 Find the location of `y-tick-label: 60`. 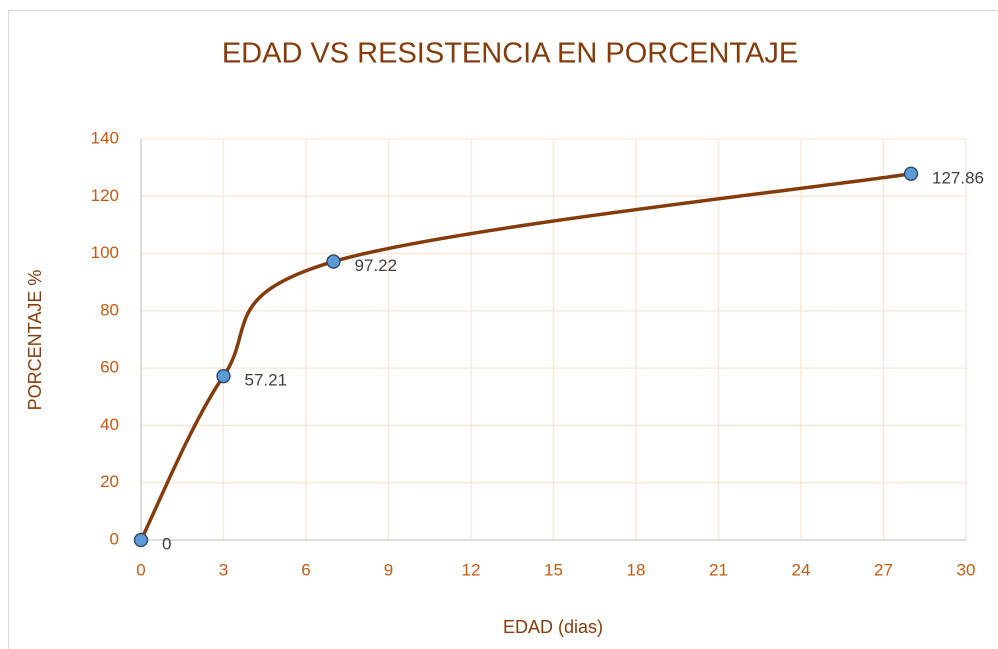

y-tick-label: 60 is located at coordinates (109, 367).